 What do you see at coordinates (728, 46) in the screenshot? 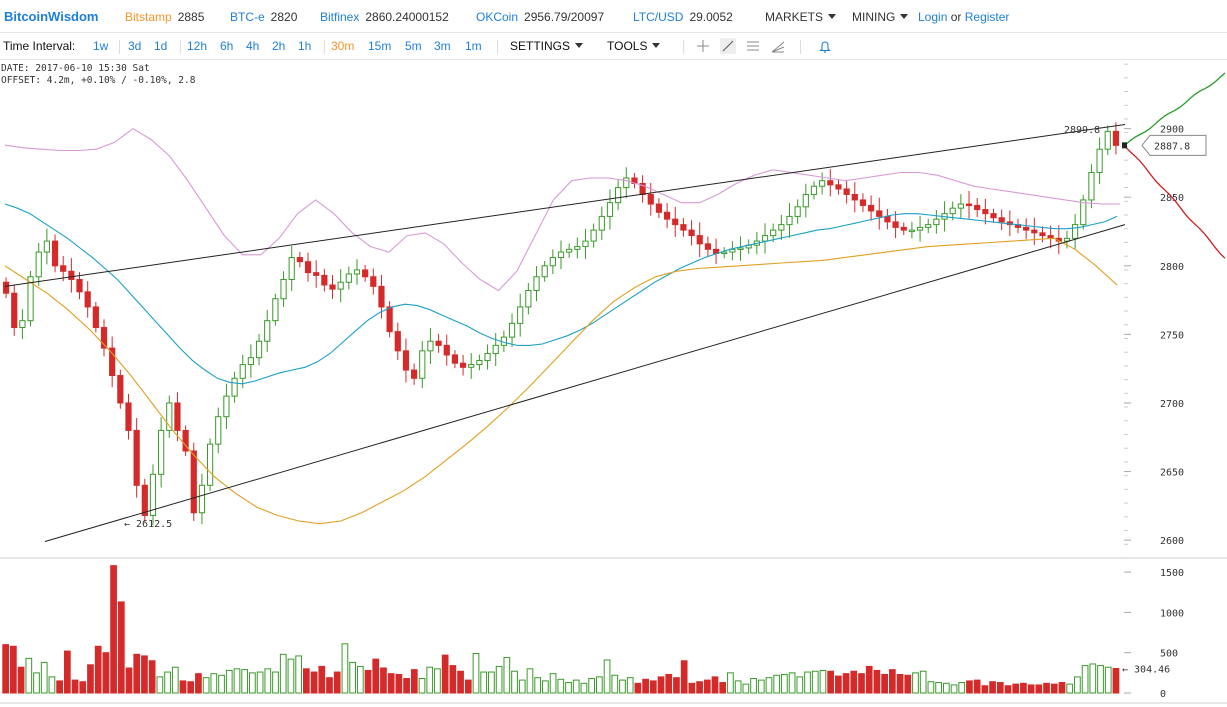
I see `trendline-icon` at bounding box center [728, 46].